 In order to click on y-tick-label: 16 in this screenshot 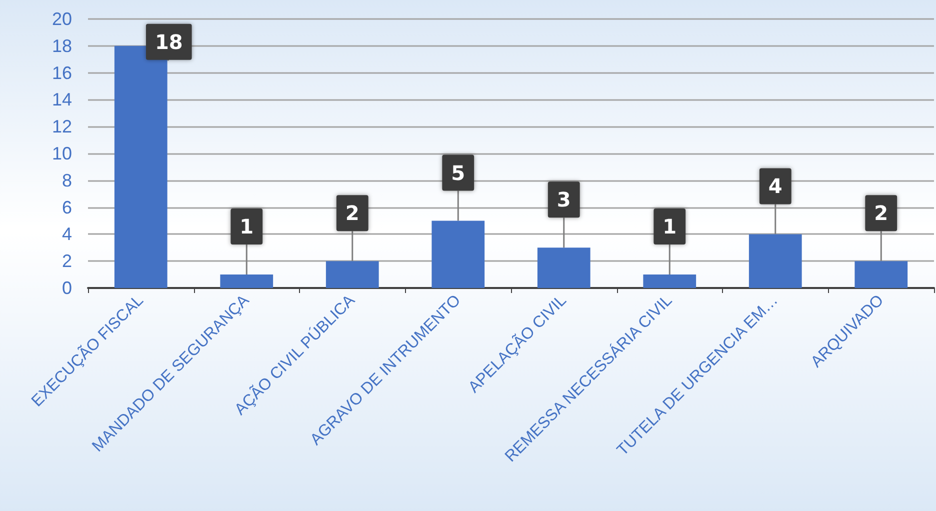, I will do `click(62, 72)`.